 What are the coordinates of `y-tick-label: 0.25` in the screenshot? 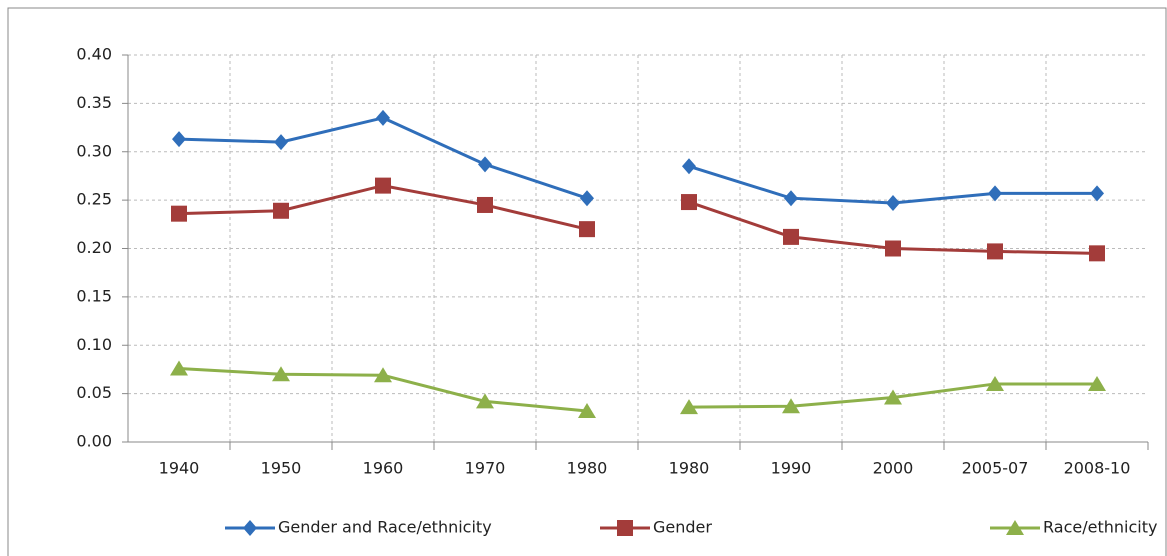 It's located at (94, 199).